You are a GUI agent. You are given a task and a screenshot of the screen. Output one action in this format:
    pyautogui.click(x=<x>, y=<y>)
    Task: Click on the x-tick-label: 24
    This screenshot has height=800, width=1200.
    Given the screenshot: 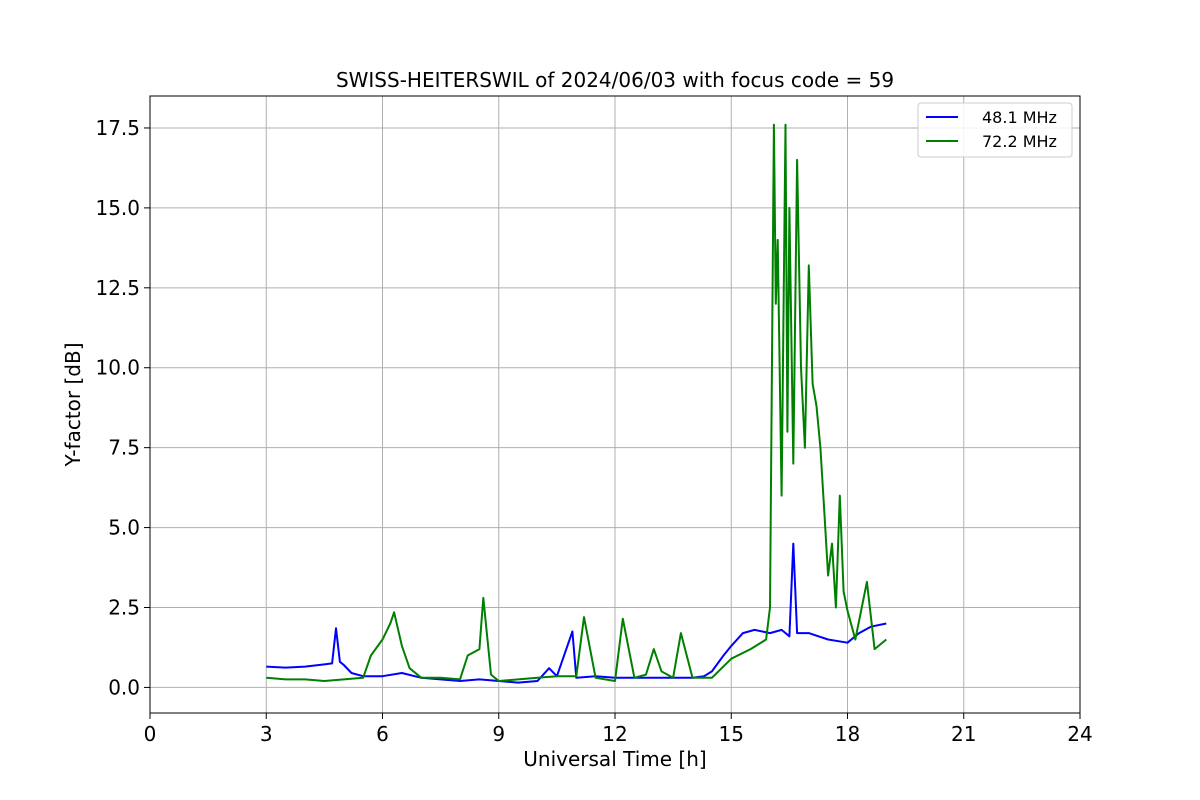 What is the action you would take?
    pyautogui.click(x=1079, y=734)
    